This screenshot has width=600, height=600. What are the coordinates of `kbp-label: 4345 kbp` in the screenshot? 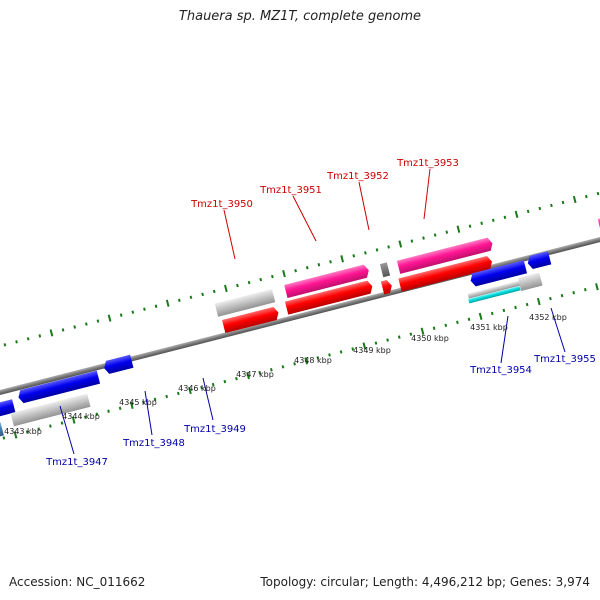 It's located at (138, 402).